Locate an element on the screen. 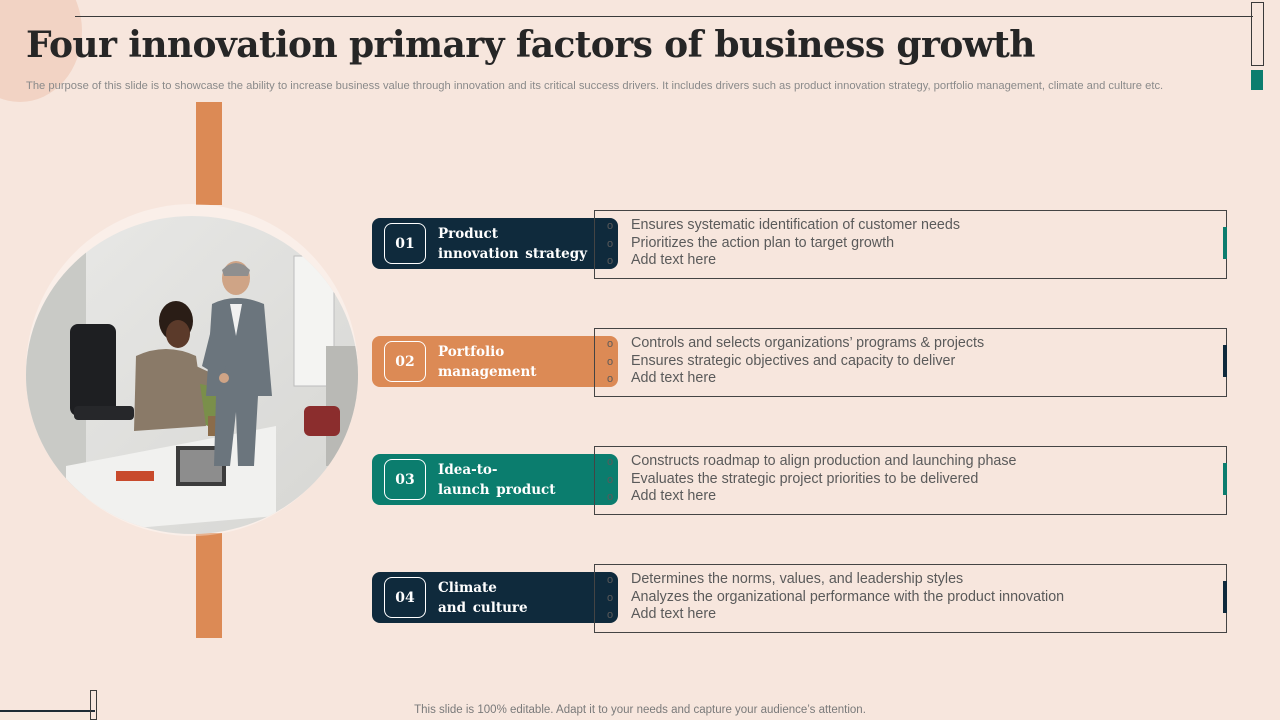  factor-label: Product innovation strategy is located at coordinates (513, 244).